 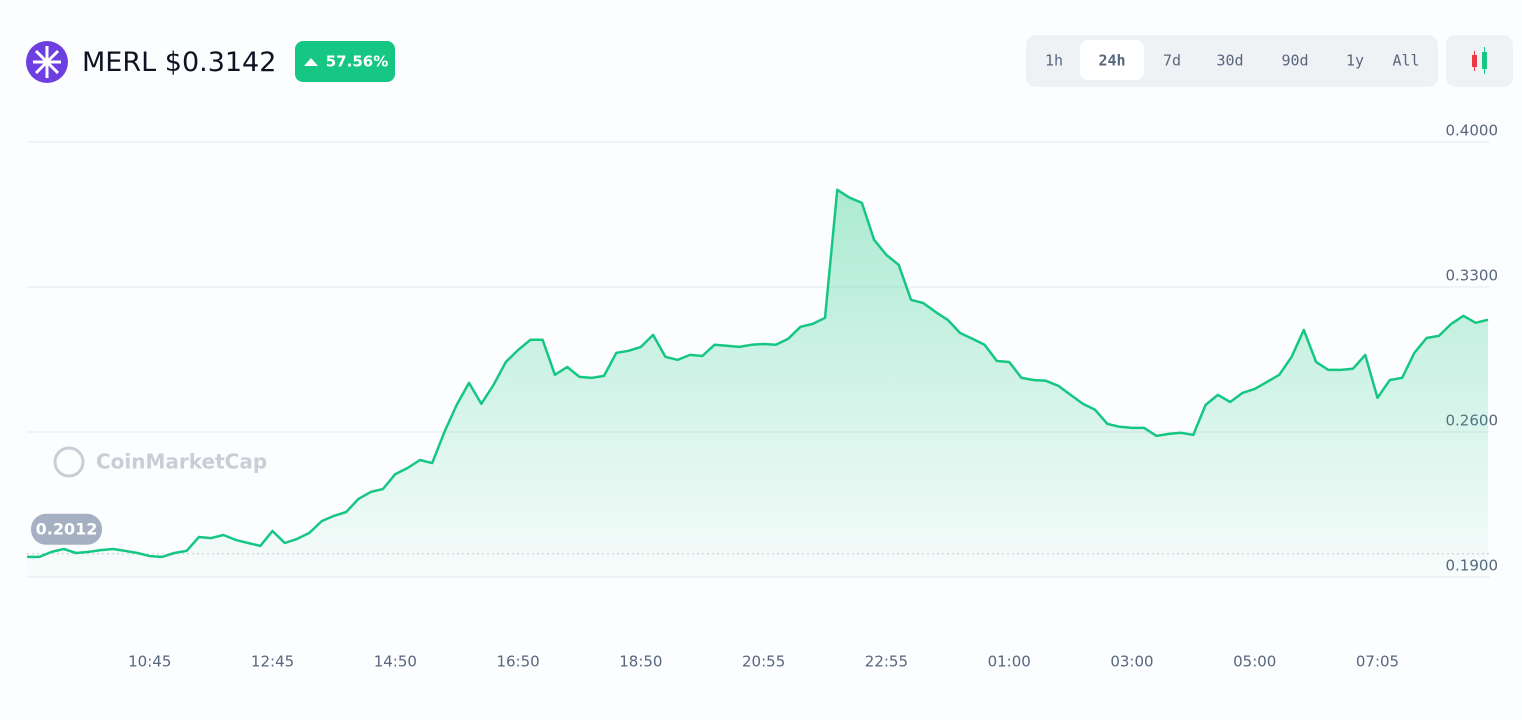 I want to click on timeframe-button: All, so click(x=1405, y=61).